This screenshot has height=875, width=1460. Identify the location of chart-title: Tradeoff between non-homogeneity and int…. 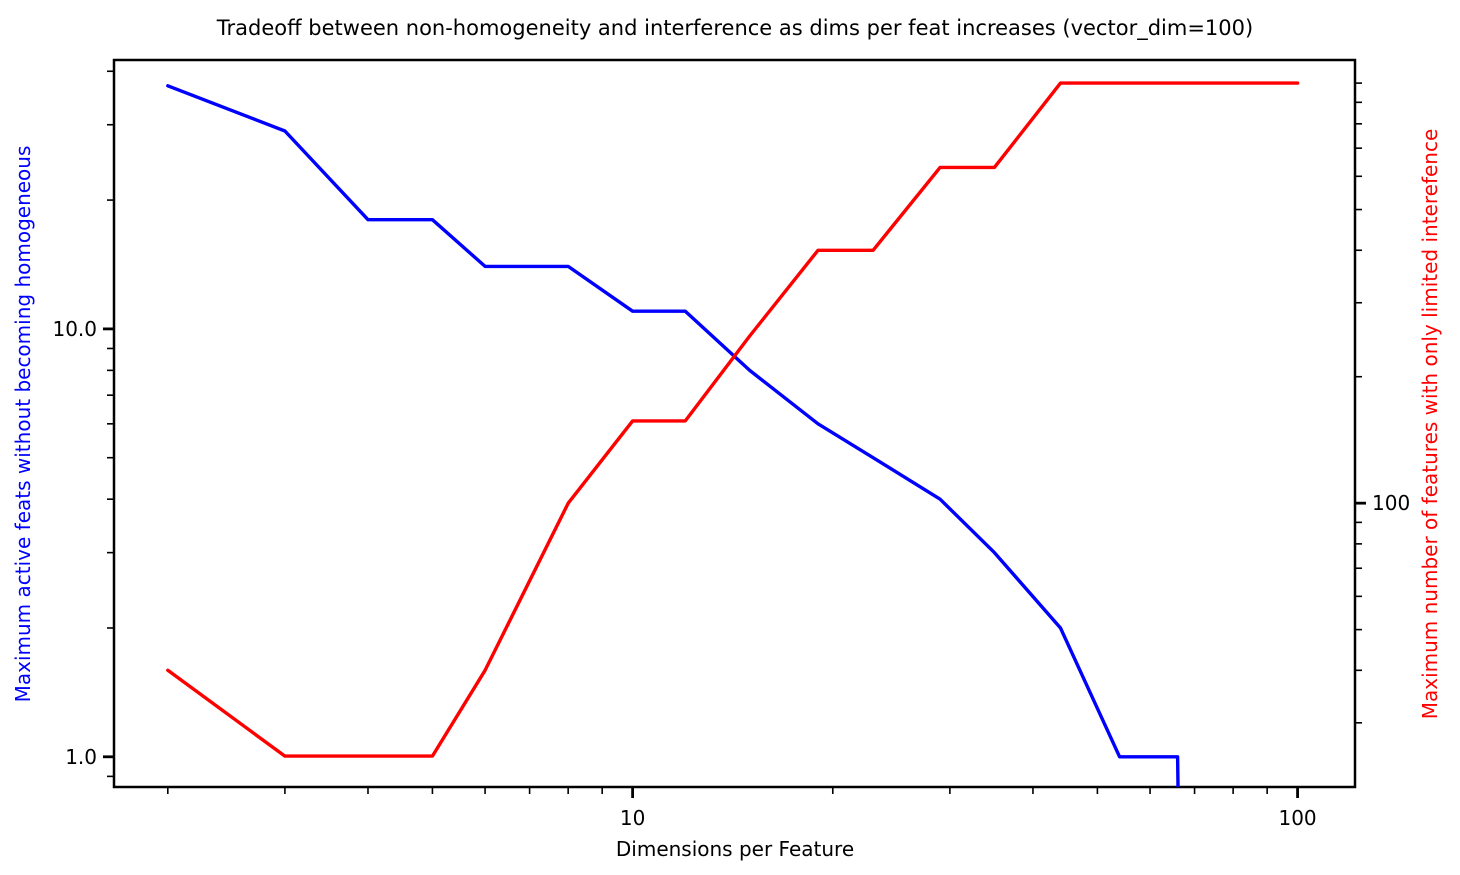
(734, 28).